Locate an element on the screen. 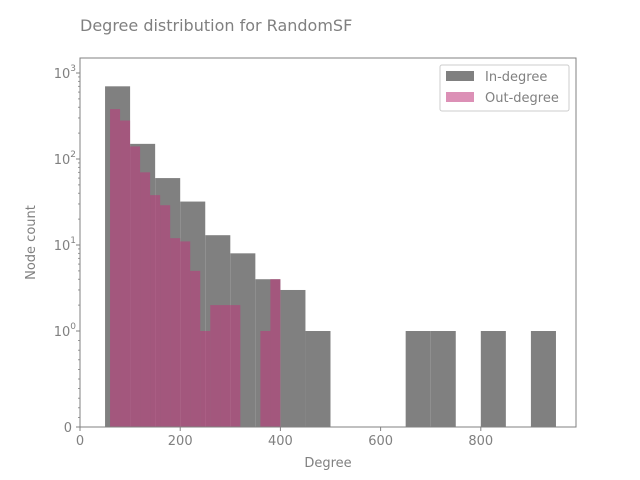 The image size is (640, 480). y-tick-label-3: 10² is located at coordinates (65, 159).